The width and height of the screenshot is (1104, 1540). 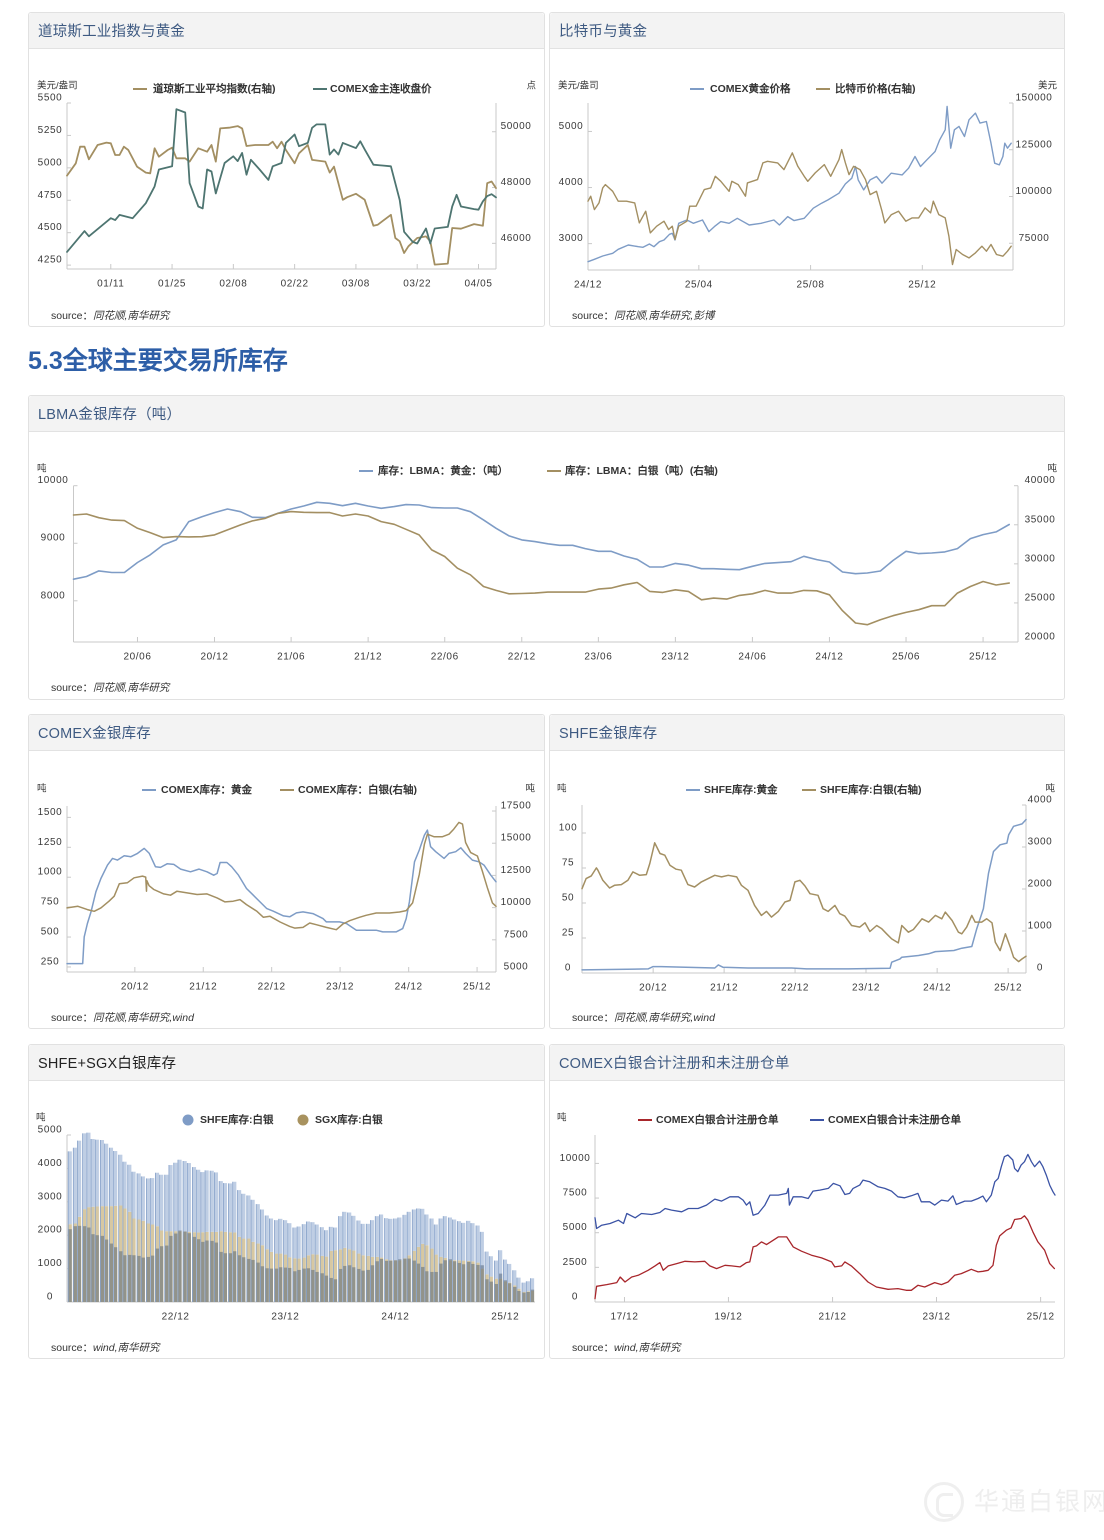 What do you see at coordinates (110, 415) in the screenshot?
I see `panel-title: LBMA金银库存（吨）` at bounding box center [110, 415].